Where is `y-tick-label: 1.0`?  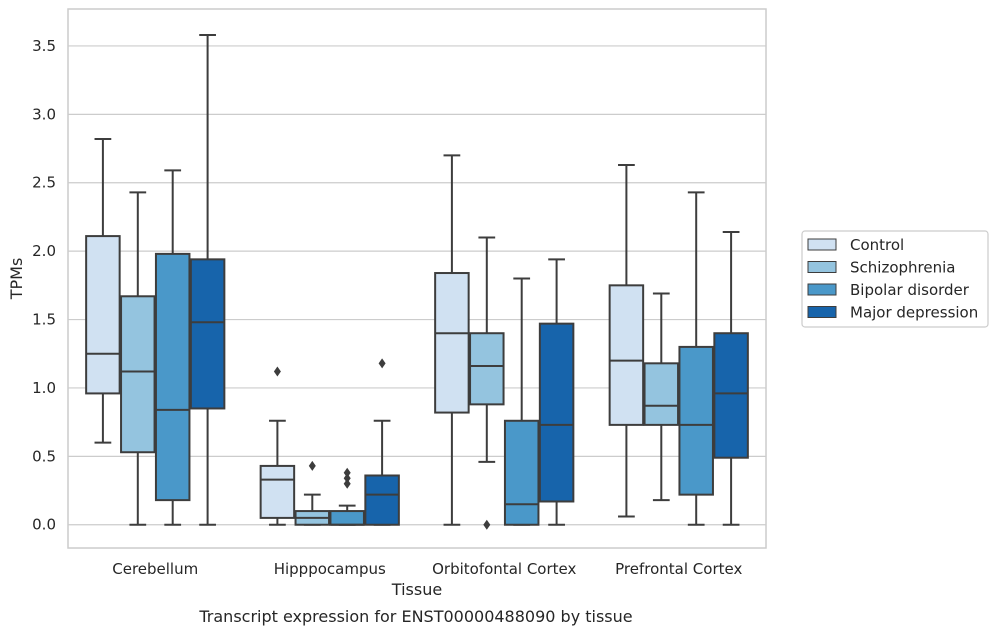 y-tick-label: 1.0 is located at coordinates (44, 388).